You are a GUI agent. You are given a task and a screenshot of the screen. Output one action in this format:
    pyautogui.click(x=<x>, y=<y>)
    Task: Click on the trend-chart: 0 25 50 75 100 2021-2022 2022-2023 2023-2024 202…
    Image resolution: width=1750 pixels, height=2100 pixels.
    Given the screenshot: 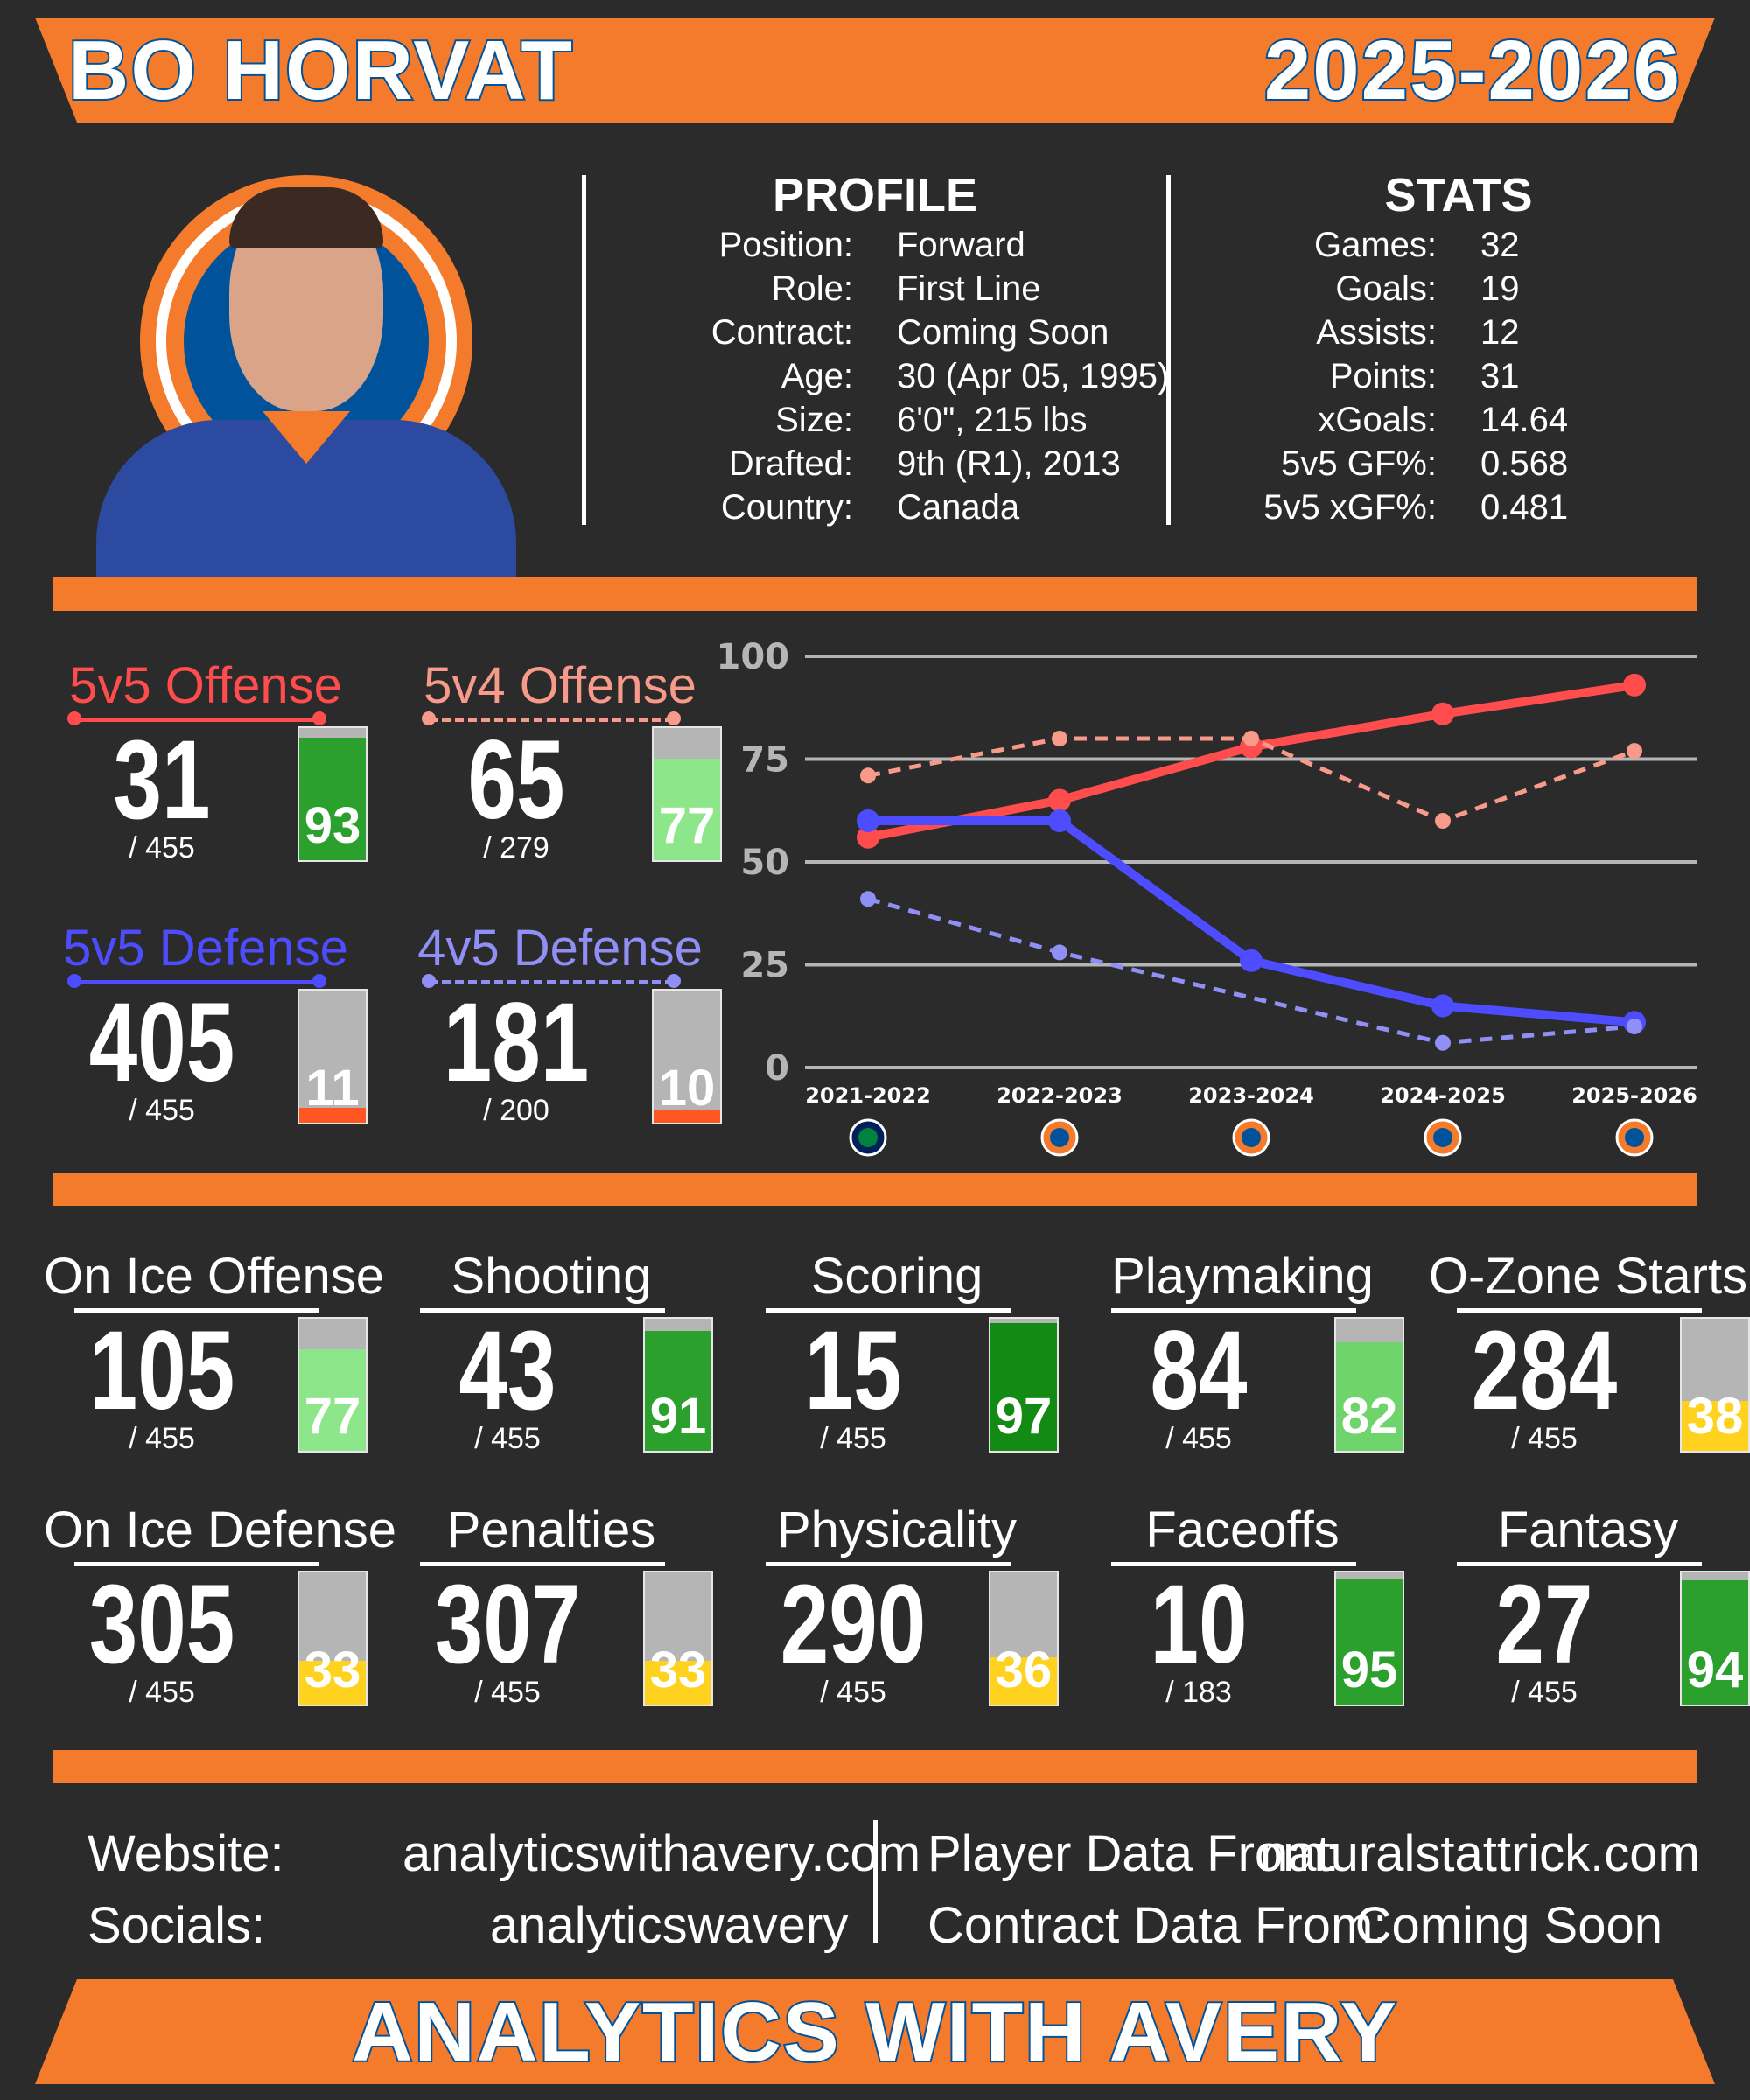 What is the action you would take?
    pyautogui.click(x=1208, y=897)
    